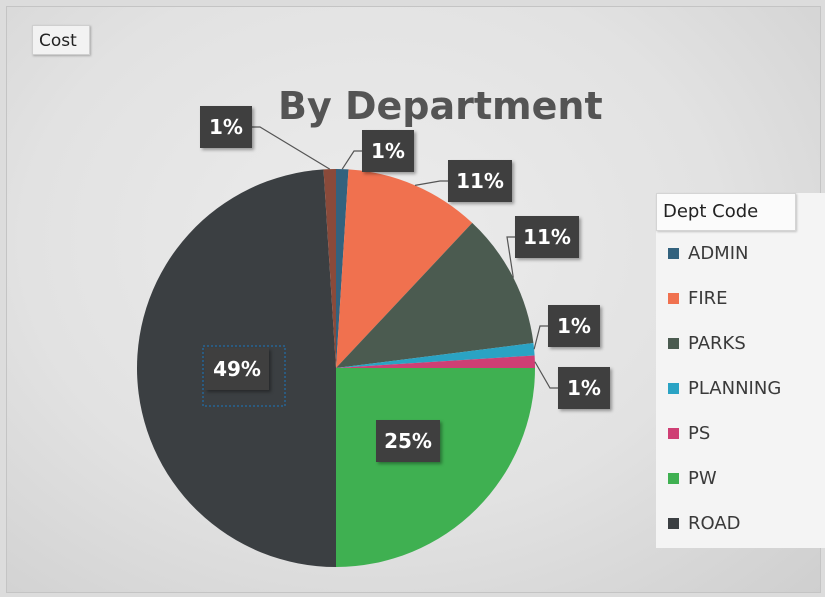  What do you see at coordinates (237, 369) in the screenshot?
I see `data-label-road: 49%` at bounding box center [237, 369].